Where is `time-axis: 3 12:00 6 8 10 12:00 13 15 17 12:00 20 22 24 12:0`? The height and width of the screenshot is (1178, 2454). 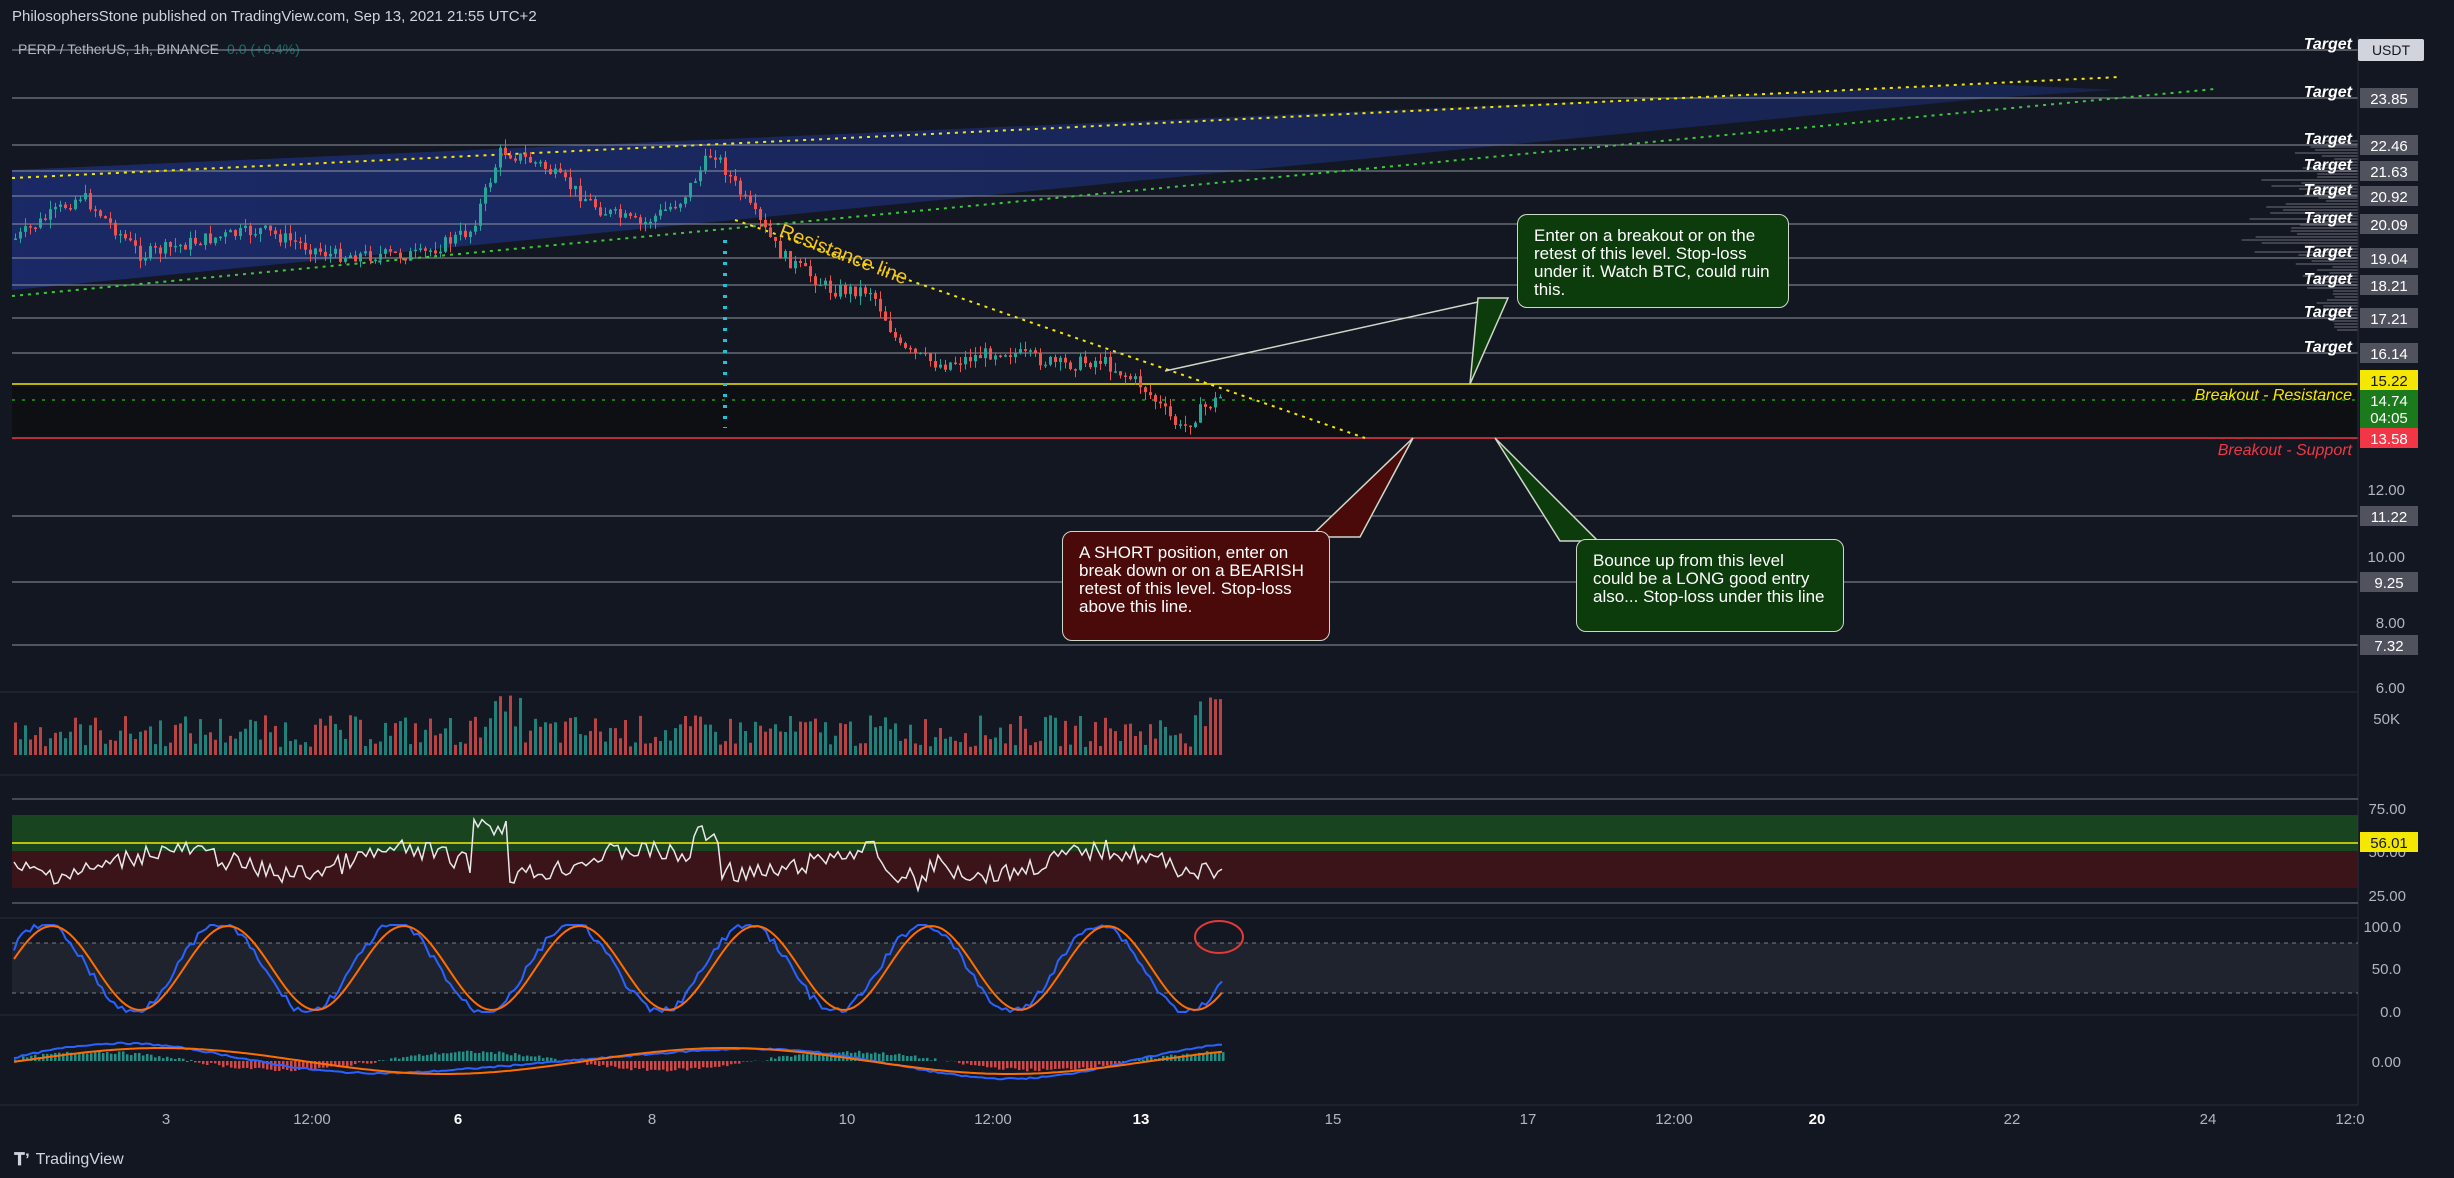
time-axis: 3 12:00 6 8 10 12:00 13 15 17 12:00 20 22 24 12:0 is located at coordinates (1263, 1119).